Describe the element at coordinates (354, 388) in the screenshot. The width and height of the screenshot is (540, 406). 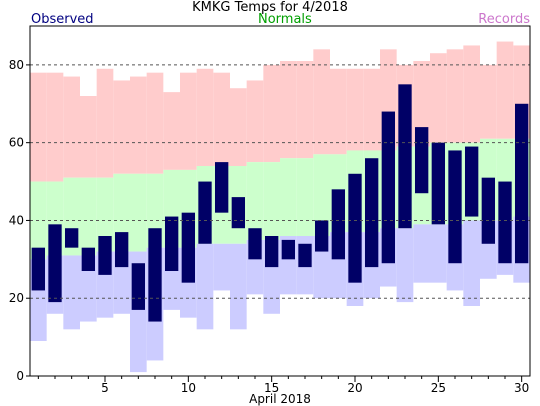
I see `x-tick-label: 20` at that location.